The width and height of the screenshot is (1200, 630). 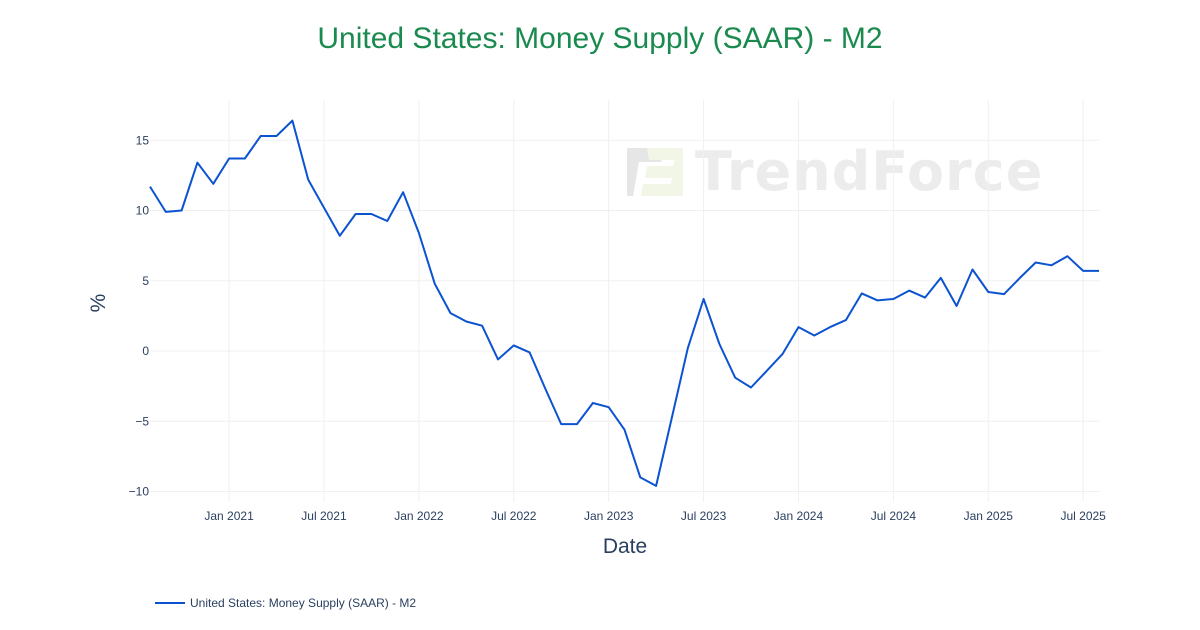 What do you see at coordinates (139, 492) in the screenshot?
I see `y-tick-label: −10` at bounding box center [139, 492].